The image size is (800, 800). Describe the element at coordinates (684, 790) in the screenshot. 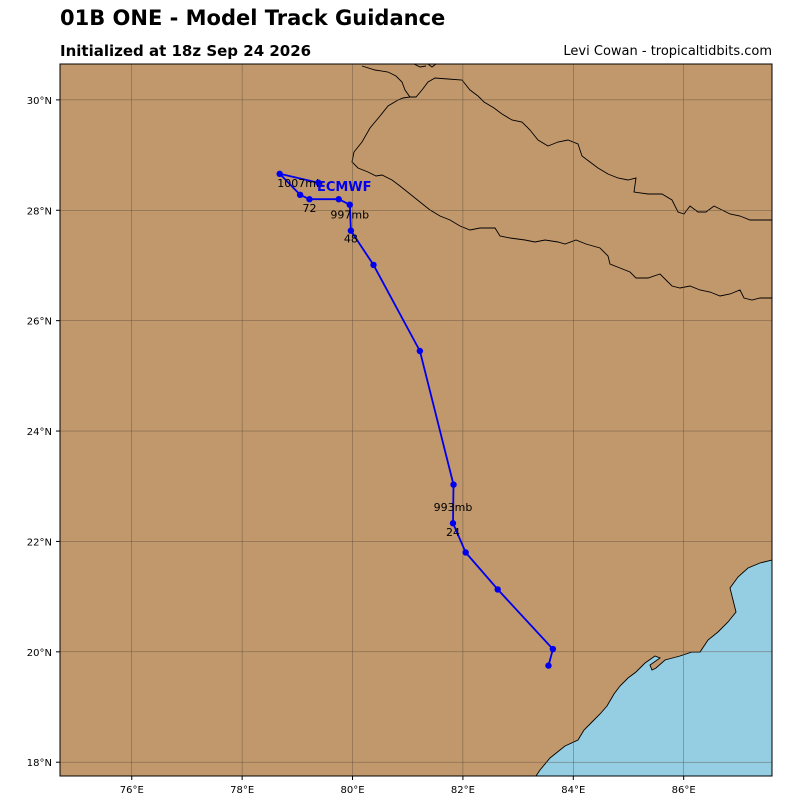

I see `lon-tick-label: 86°E` at that location.